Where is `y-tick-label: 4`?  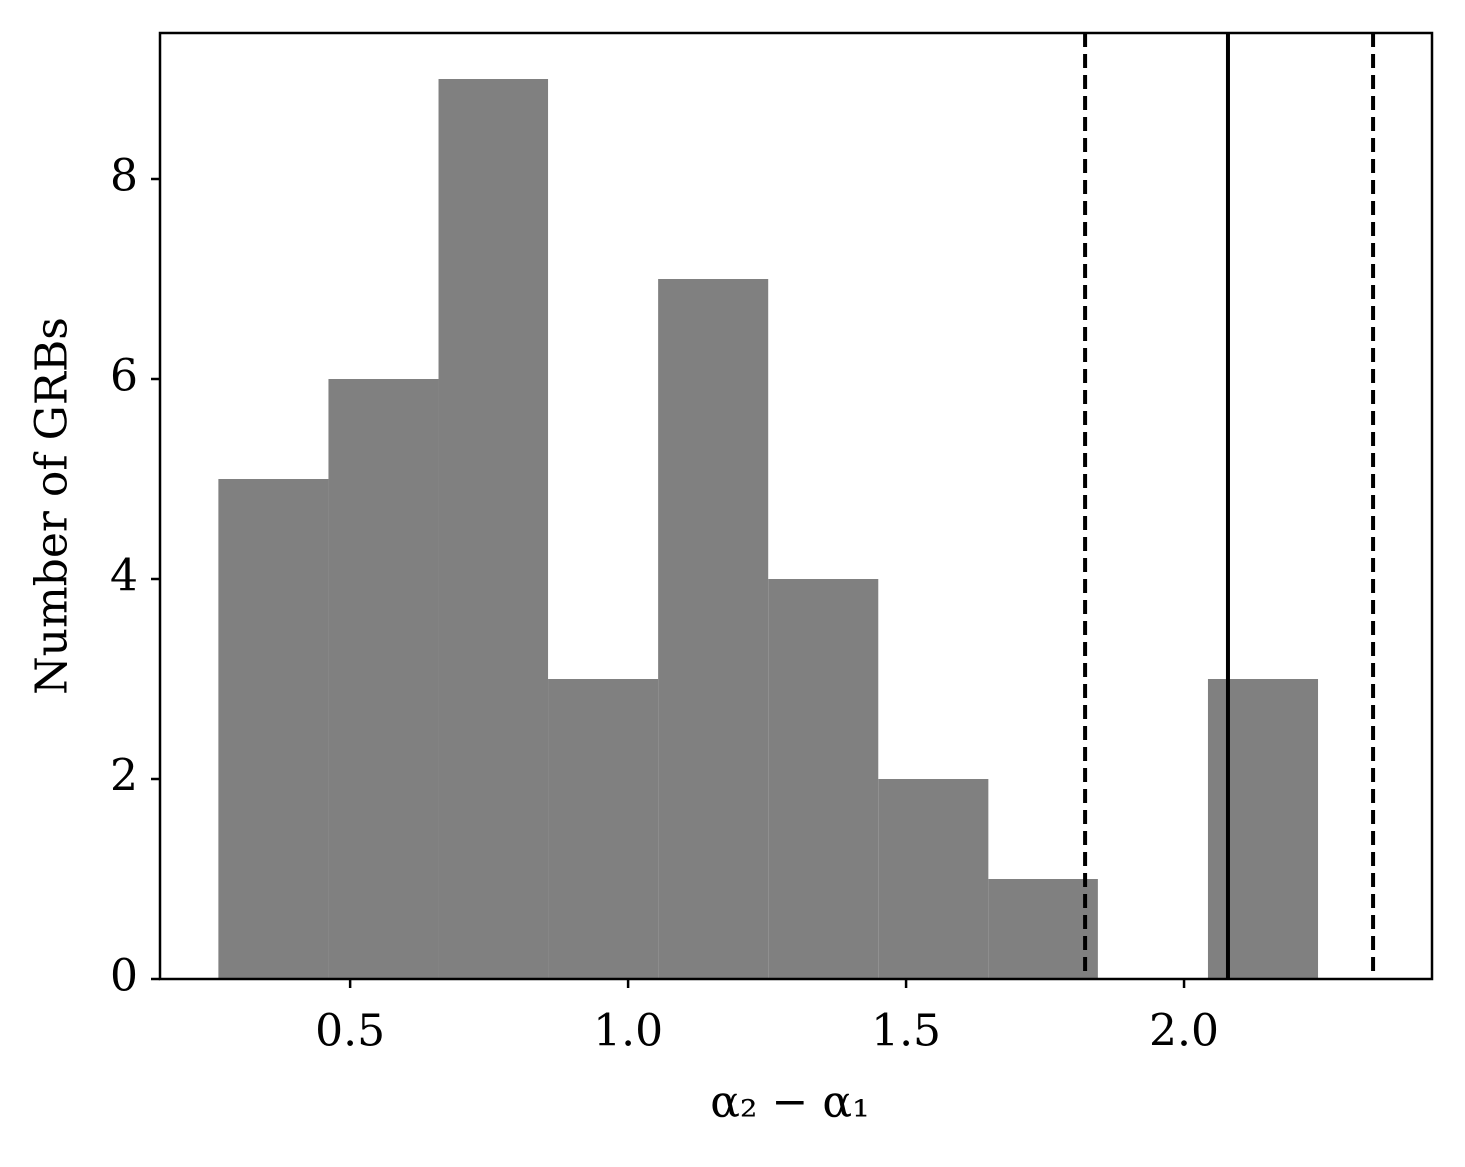
y-tick-label: 4 is located at coordinates (124, 576).